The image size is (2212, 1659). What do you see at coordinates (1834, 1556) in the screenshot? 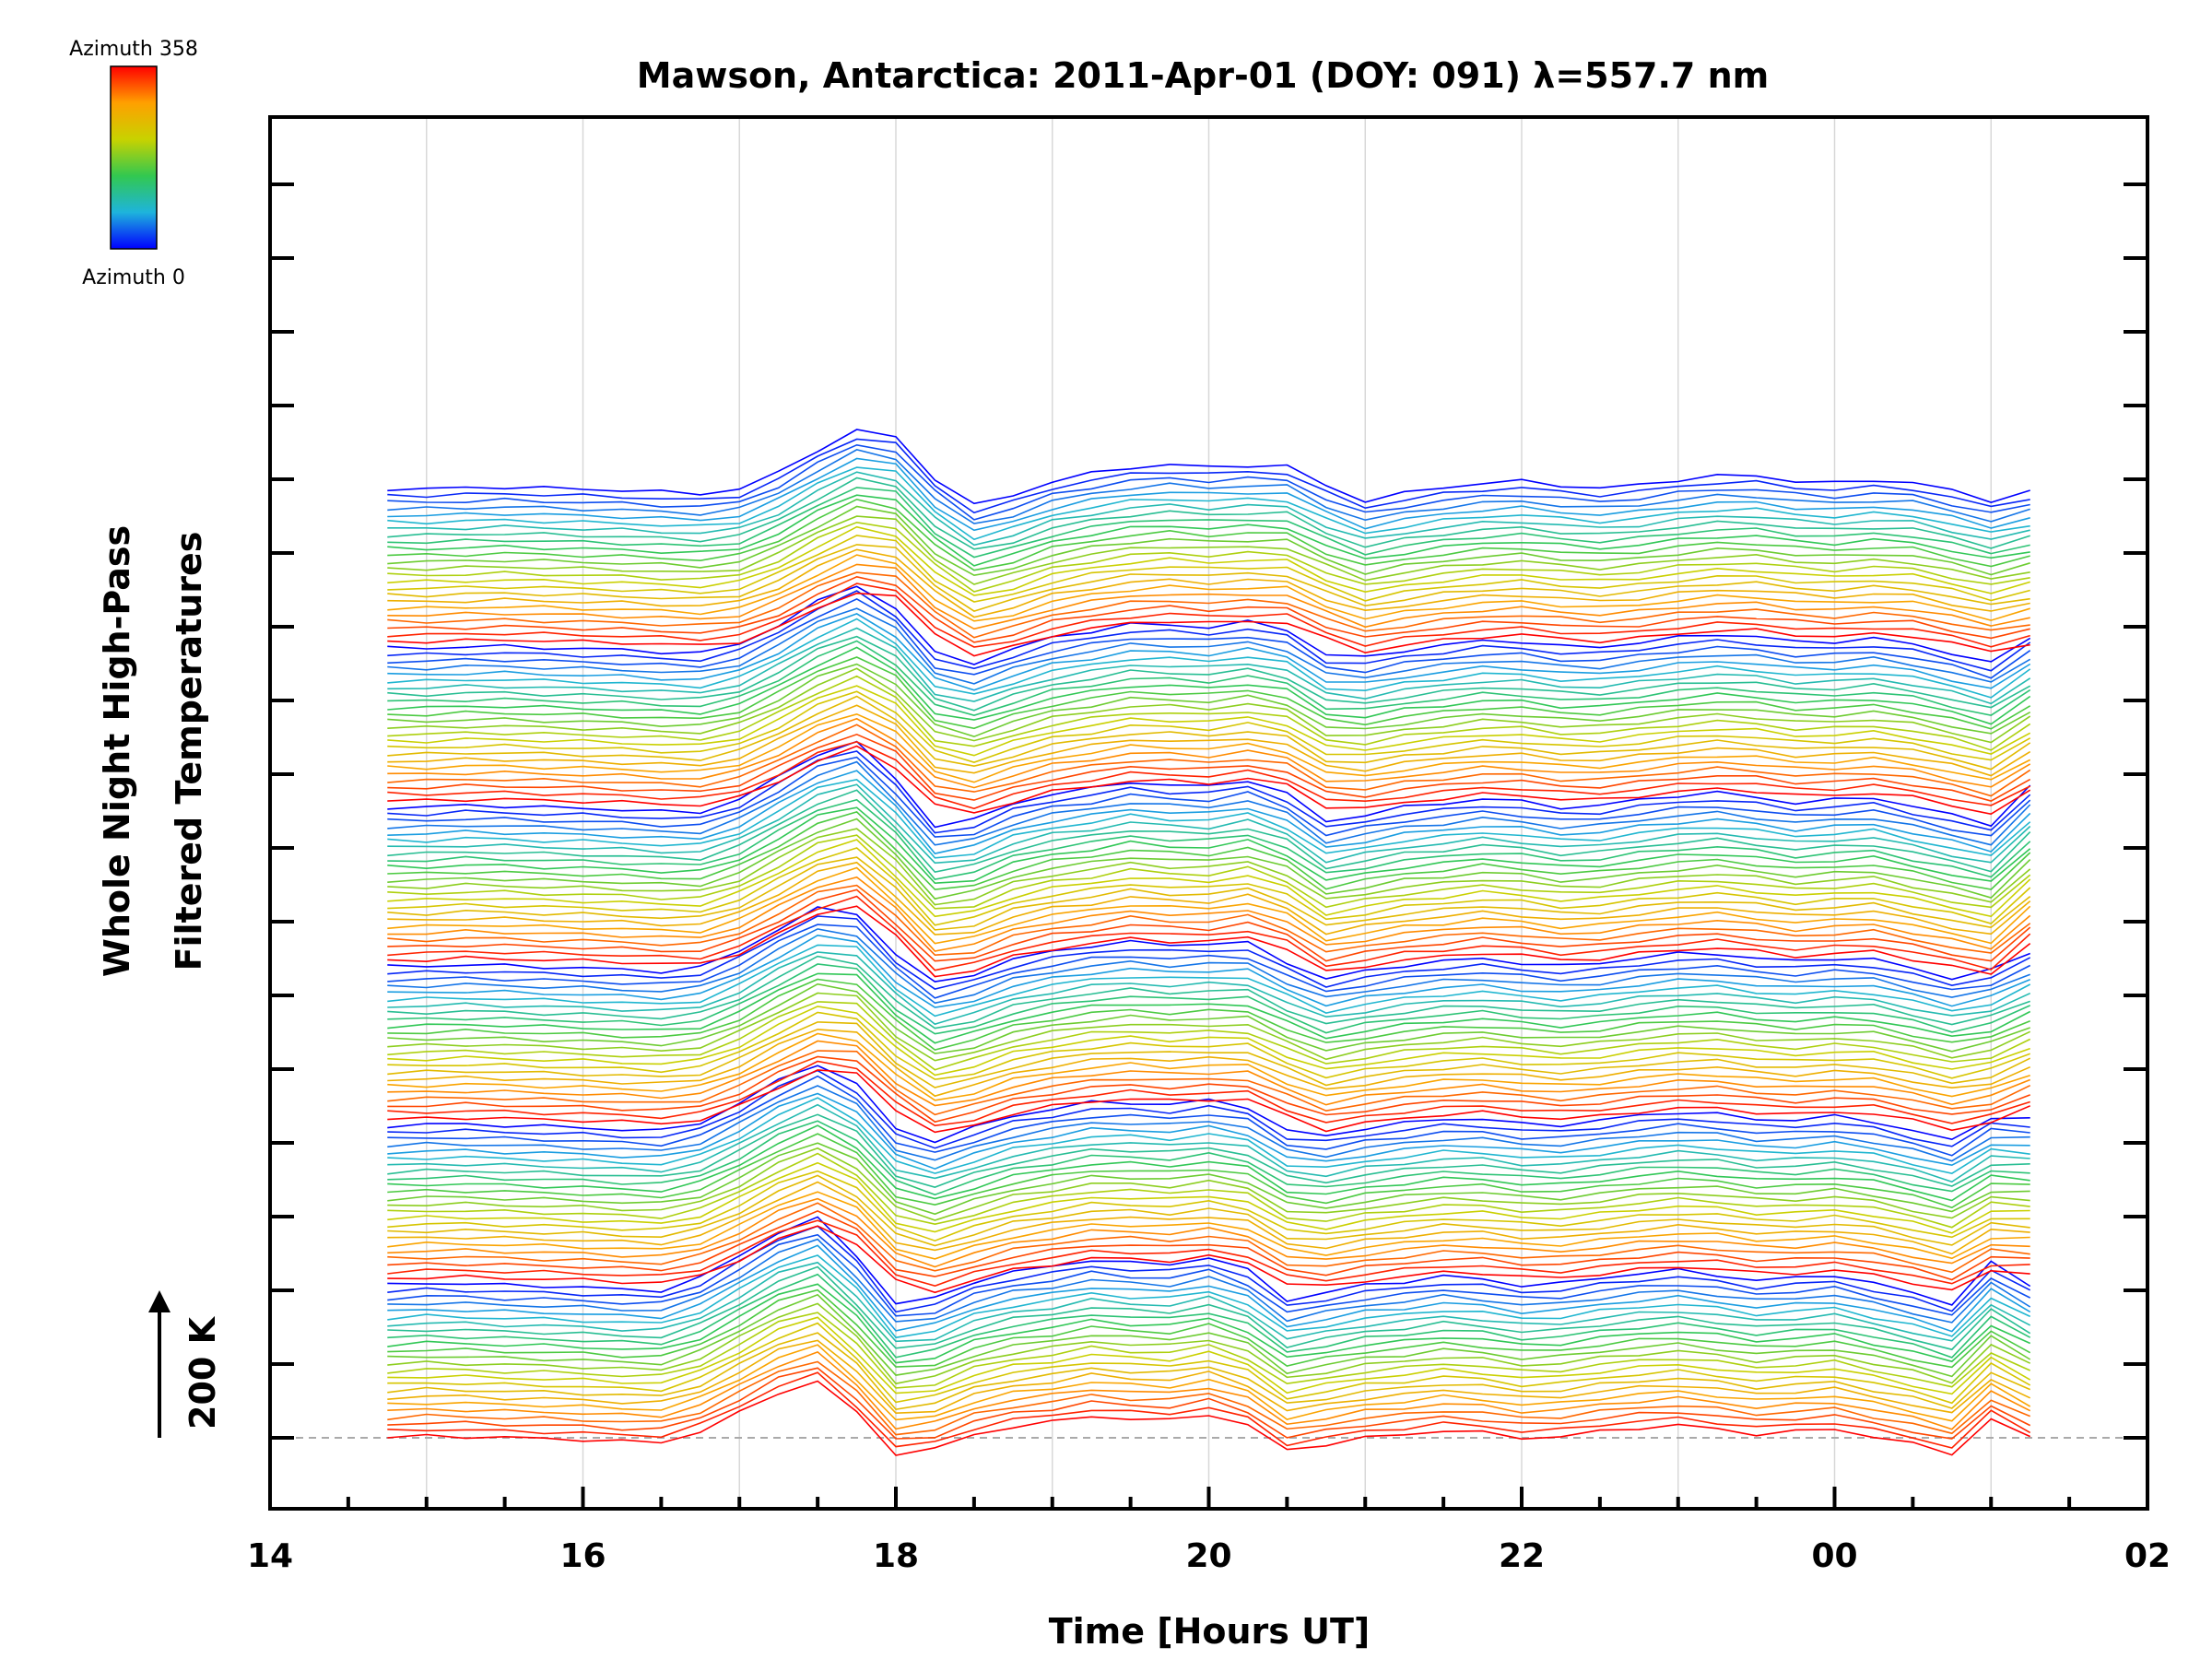
I see `x-tick-label: 00` at bounding box center [1834, 1556].